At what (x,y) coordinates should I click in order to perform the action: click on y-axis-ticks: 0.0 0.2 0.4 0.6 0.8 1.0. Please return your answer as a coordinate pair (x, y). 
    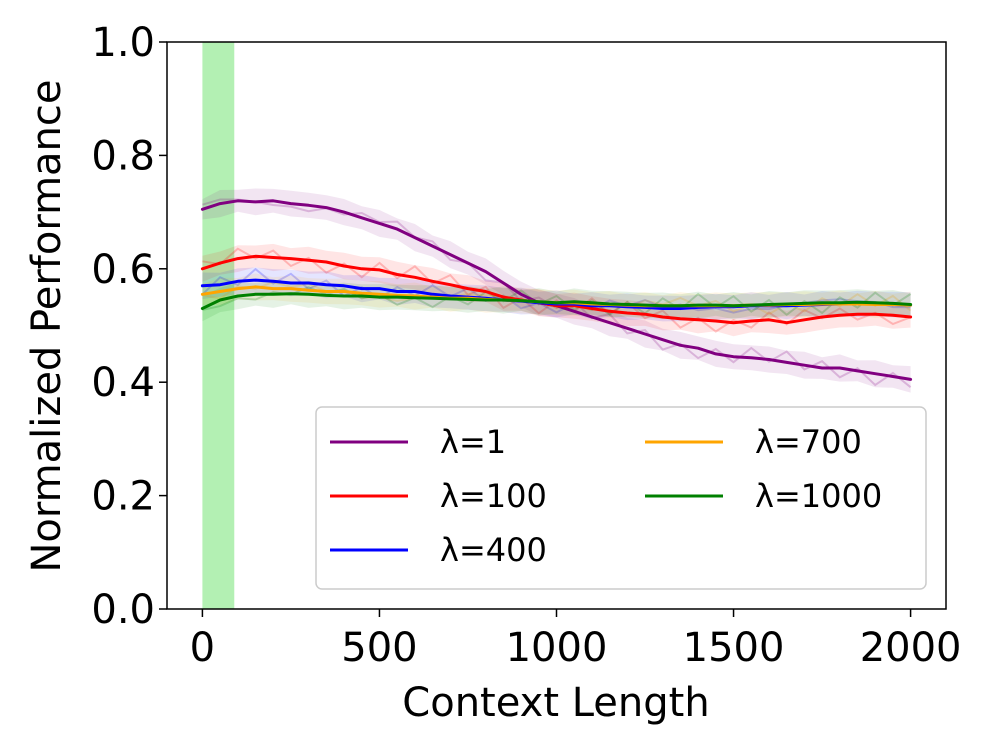
    Looking at the image, I should click on (129, 326).